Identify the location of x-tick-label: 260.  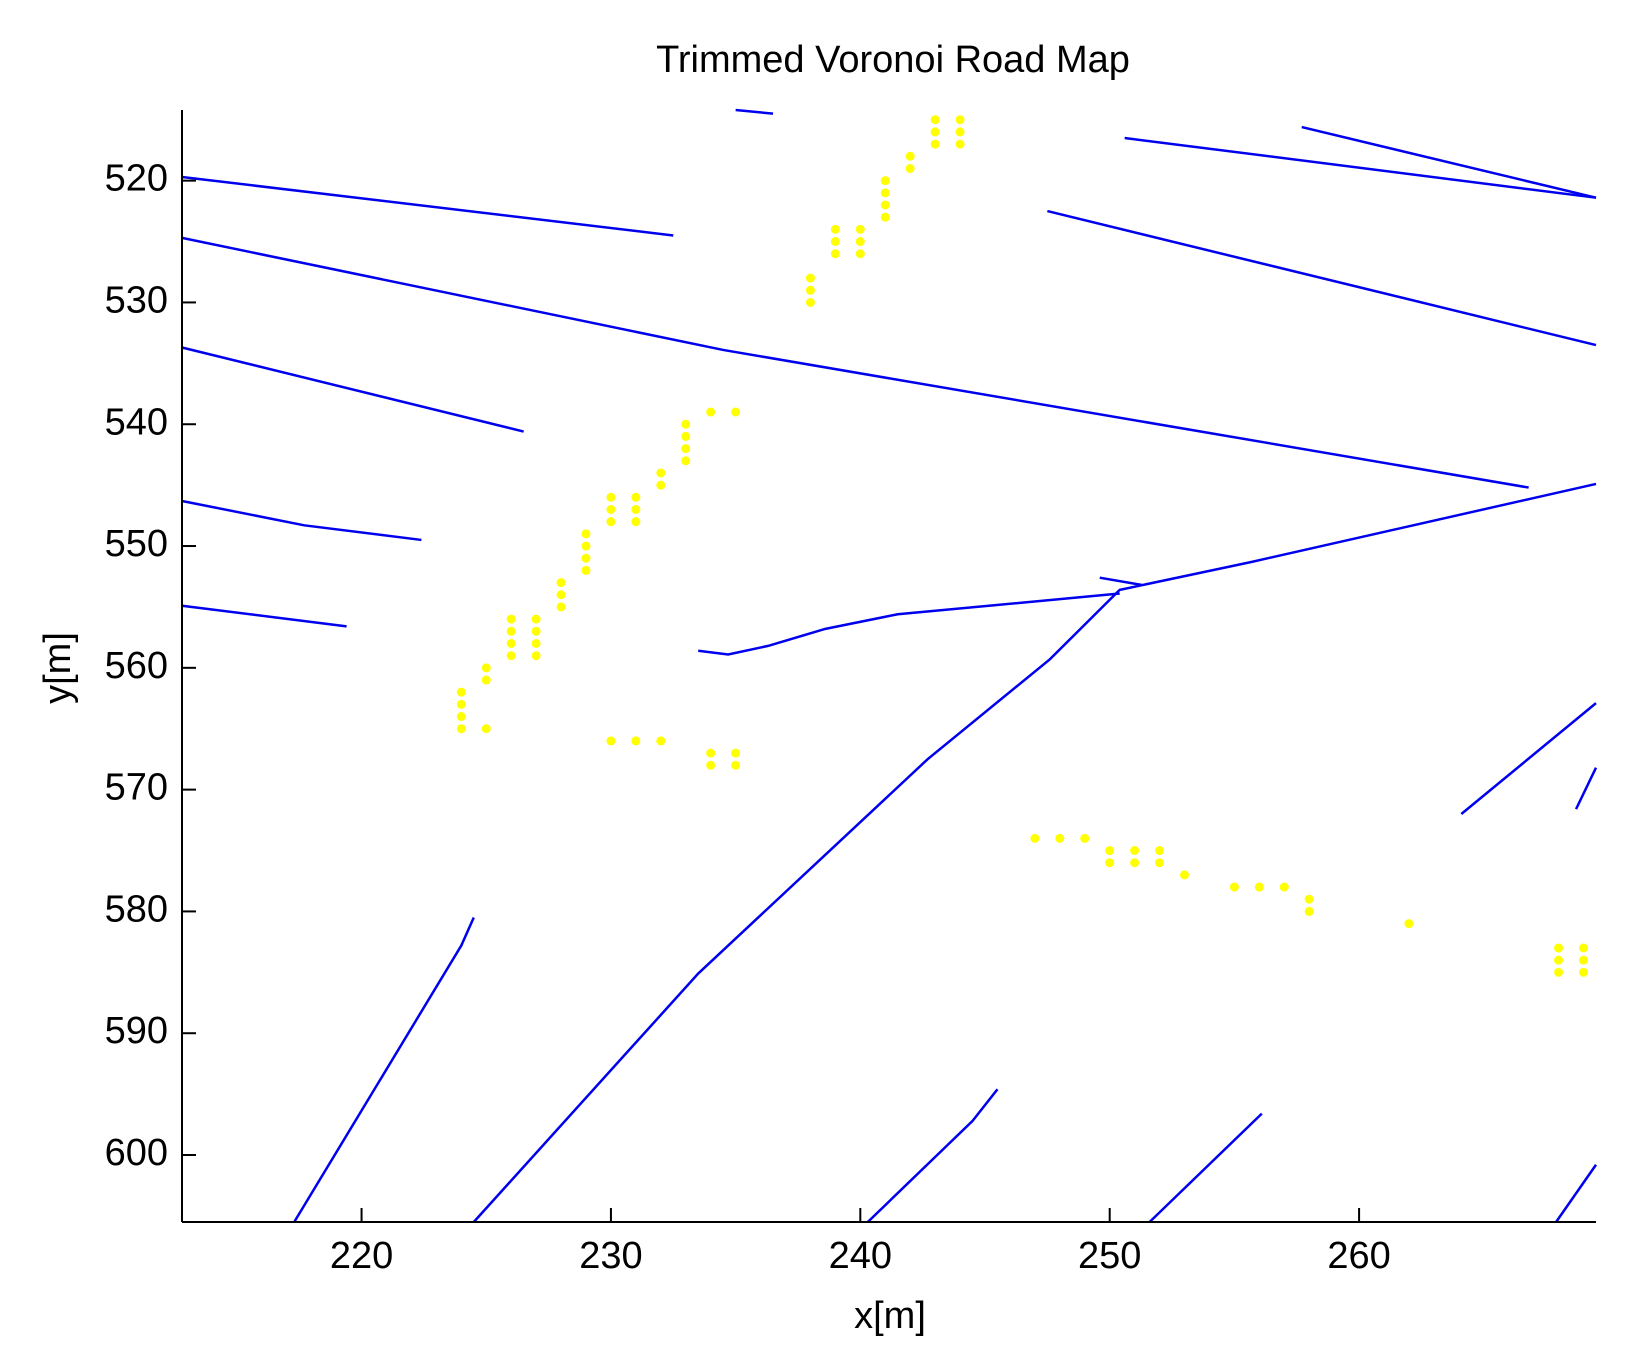
(1358, 1256).